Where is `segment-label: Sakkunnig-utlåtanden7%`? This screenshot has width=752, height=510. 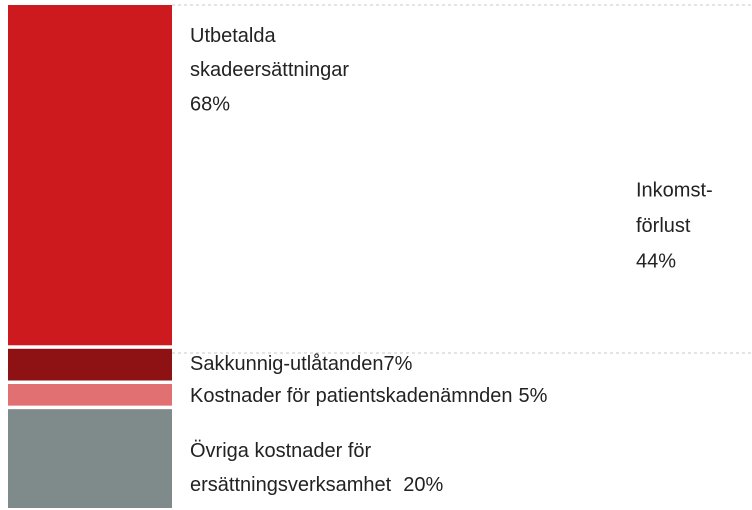
segment-label: Sakkunnig-utlåtanden7% is located at coordinates (301, 364).